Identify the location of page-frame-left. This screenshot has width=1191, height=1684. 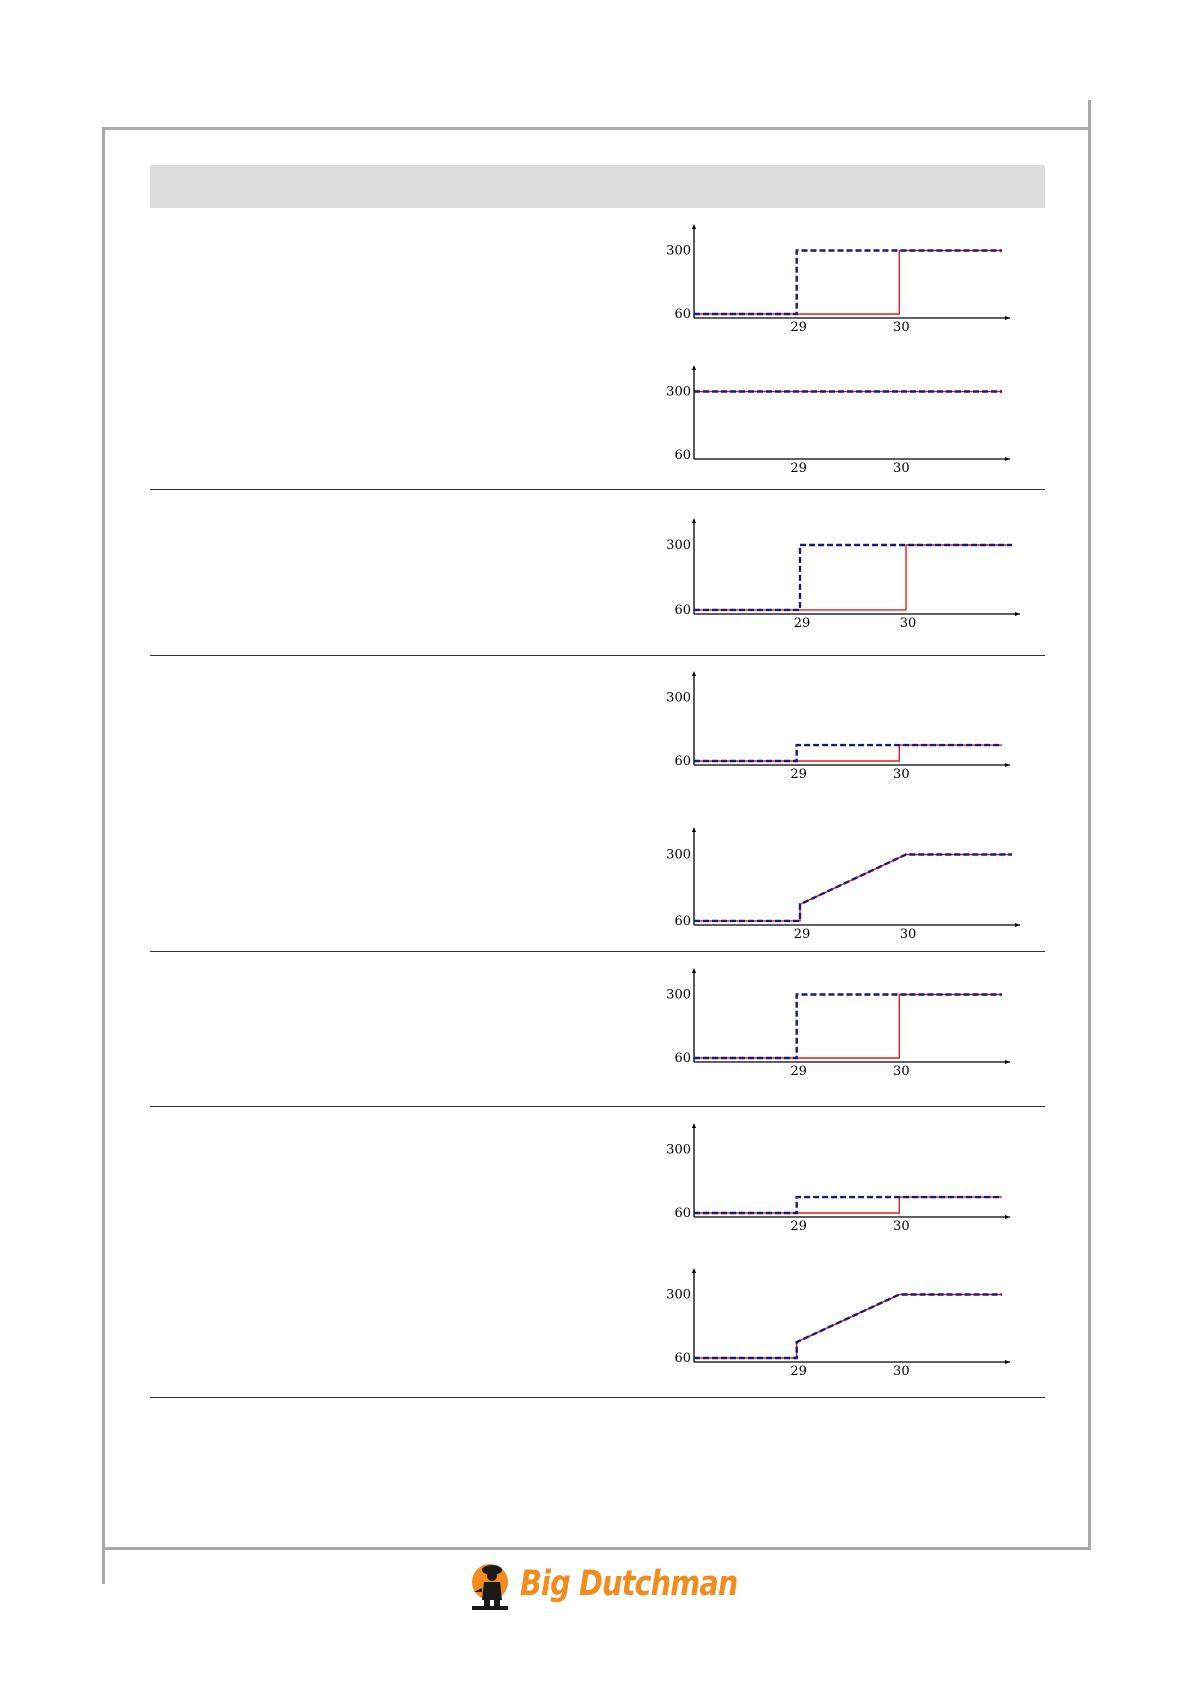
(103, 855).